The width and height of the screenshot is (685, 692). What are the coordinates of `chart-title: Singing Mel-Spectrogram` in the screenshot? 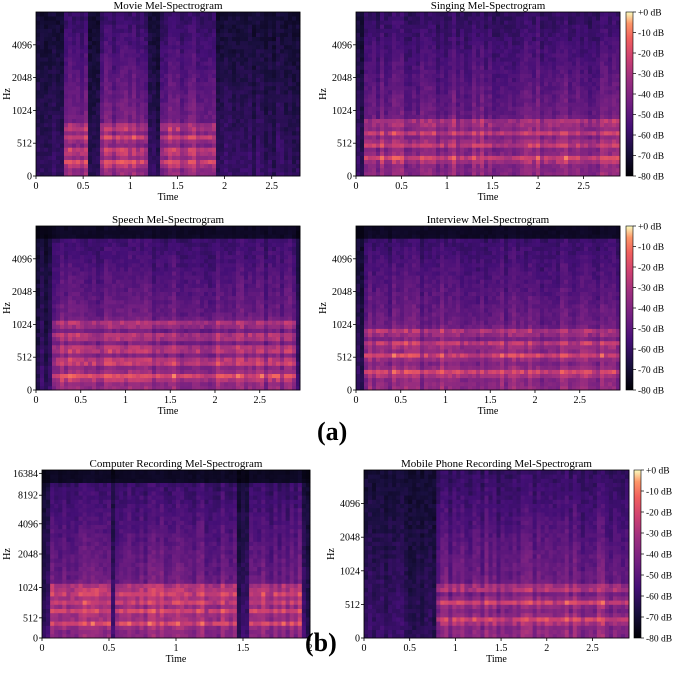 It's located at (488, 6).